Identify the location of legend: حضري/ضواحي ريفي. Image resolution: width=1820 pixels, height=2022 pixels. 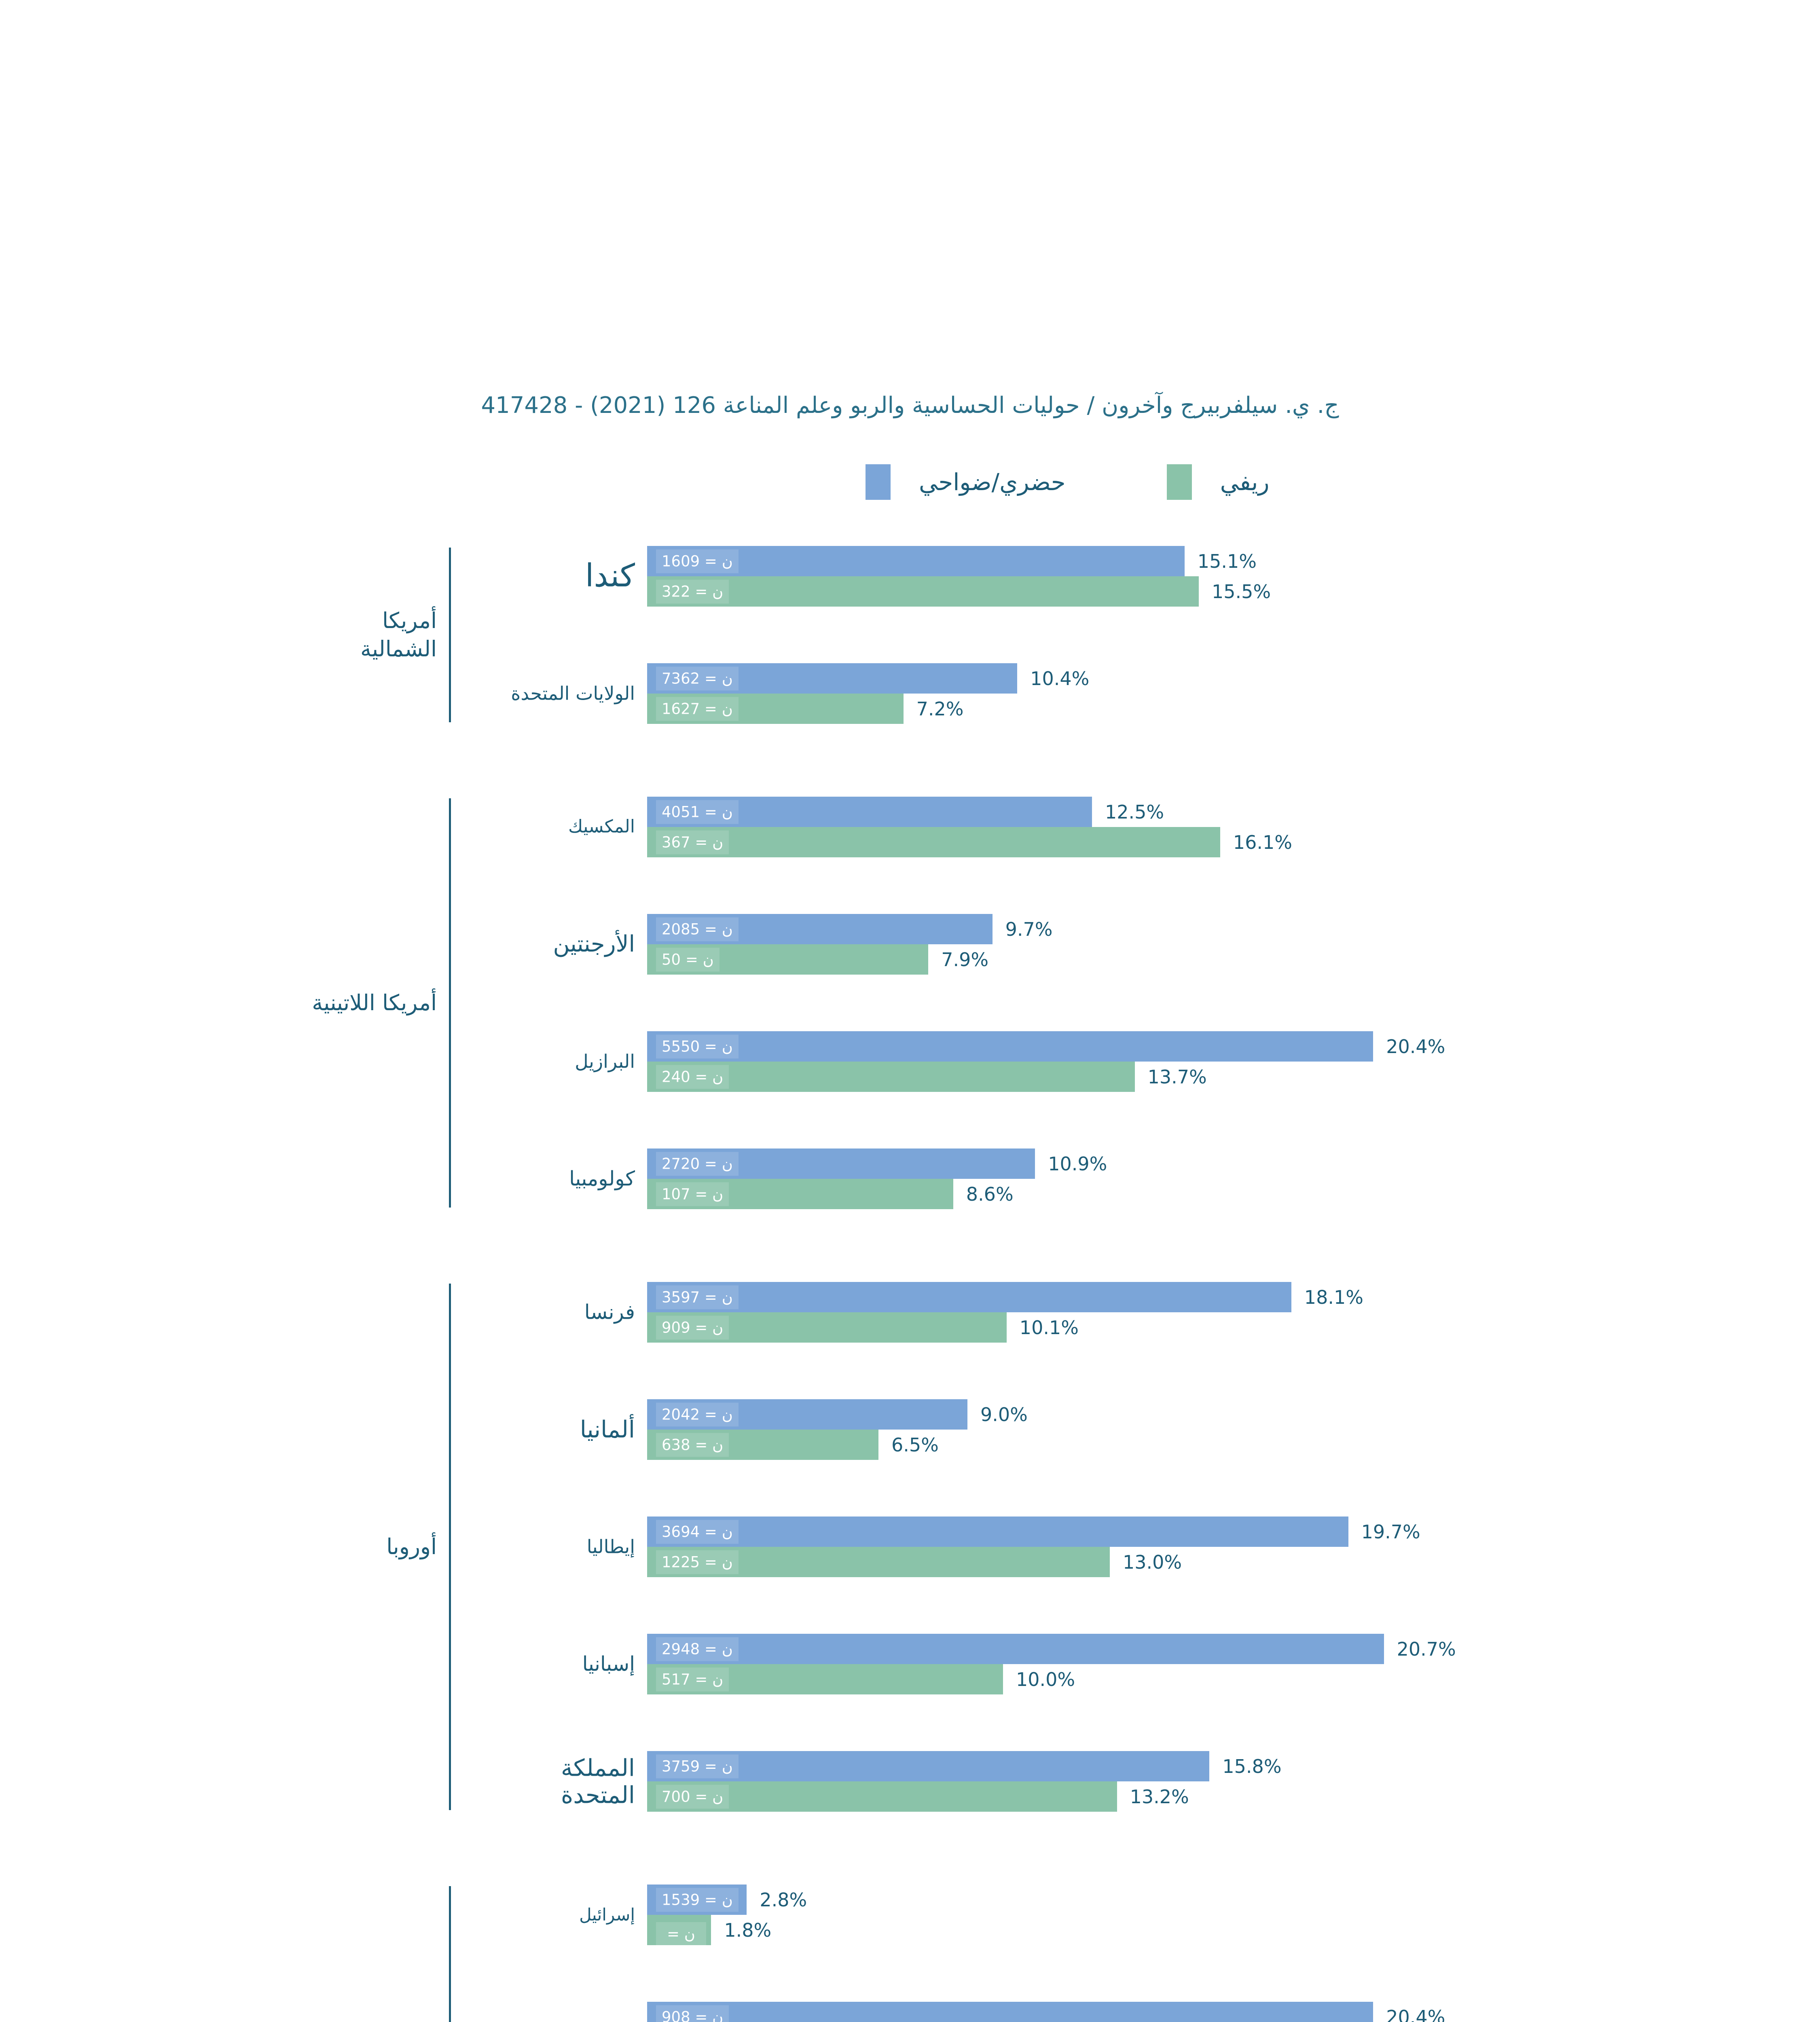
(1067, 482).